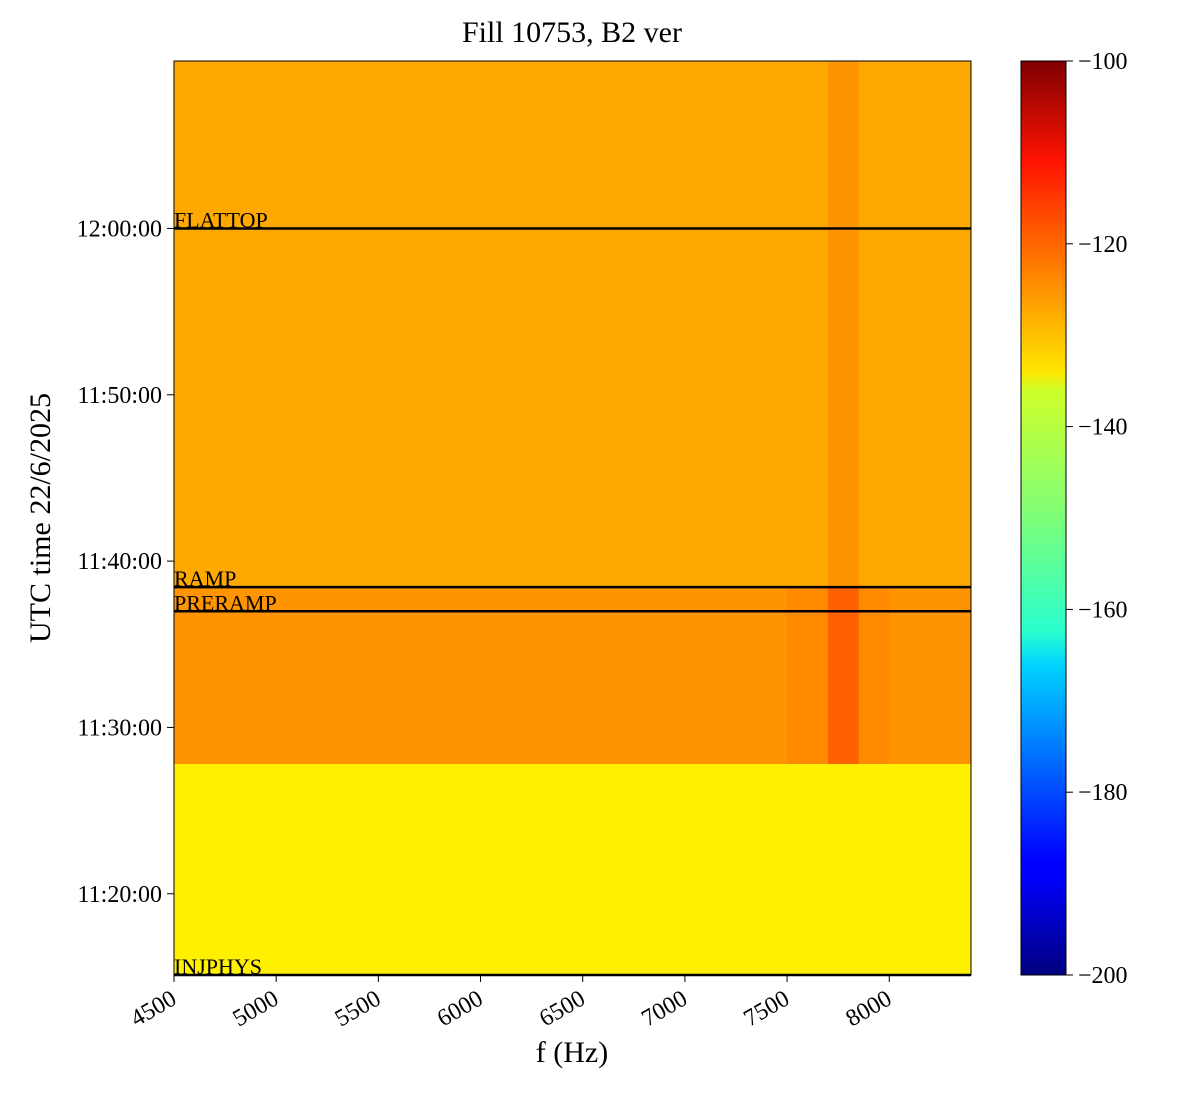 This screenshot has height=1105, width=1200. What do you see at coordinates (225, 602) in the screenshot?
I see `event-label: PRERAMP` at bounding box center [225, 602].